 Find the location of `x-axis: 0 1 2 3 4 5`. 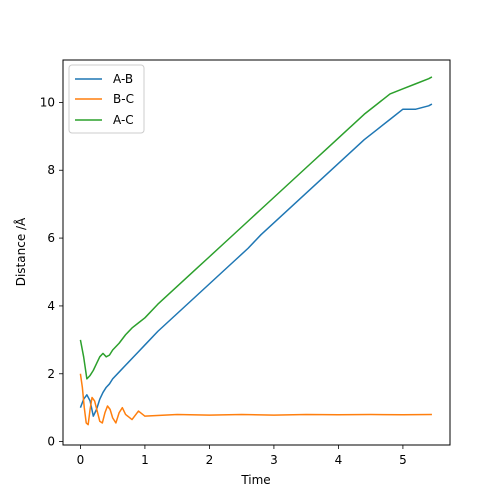

x-axis: 0 1 2 3 4 5 is located at coordinates (242, 456).